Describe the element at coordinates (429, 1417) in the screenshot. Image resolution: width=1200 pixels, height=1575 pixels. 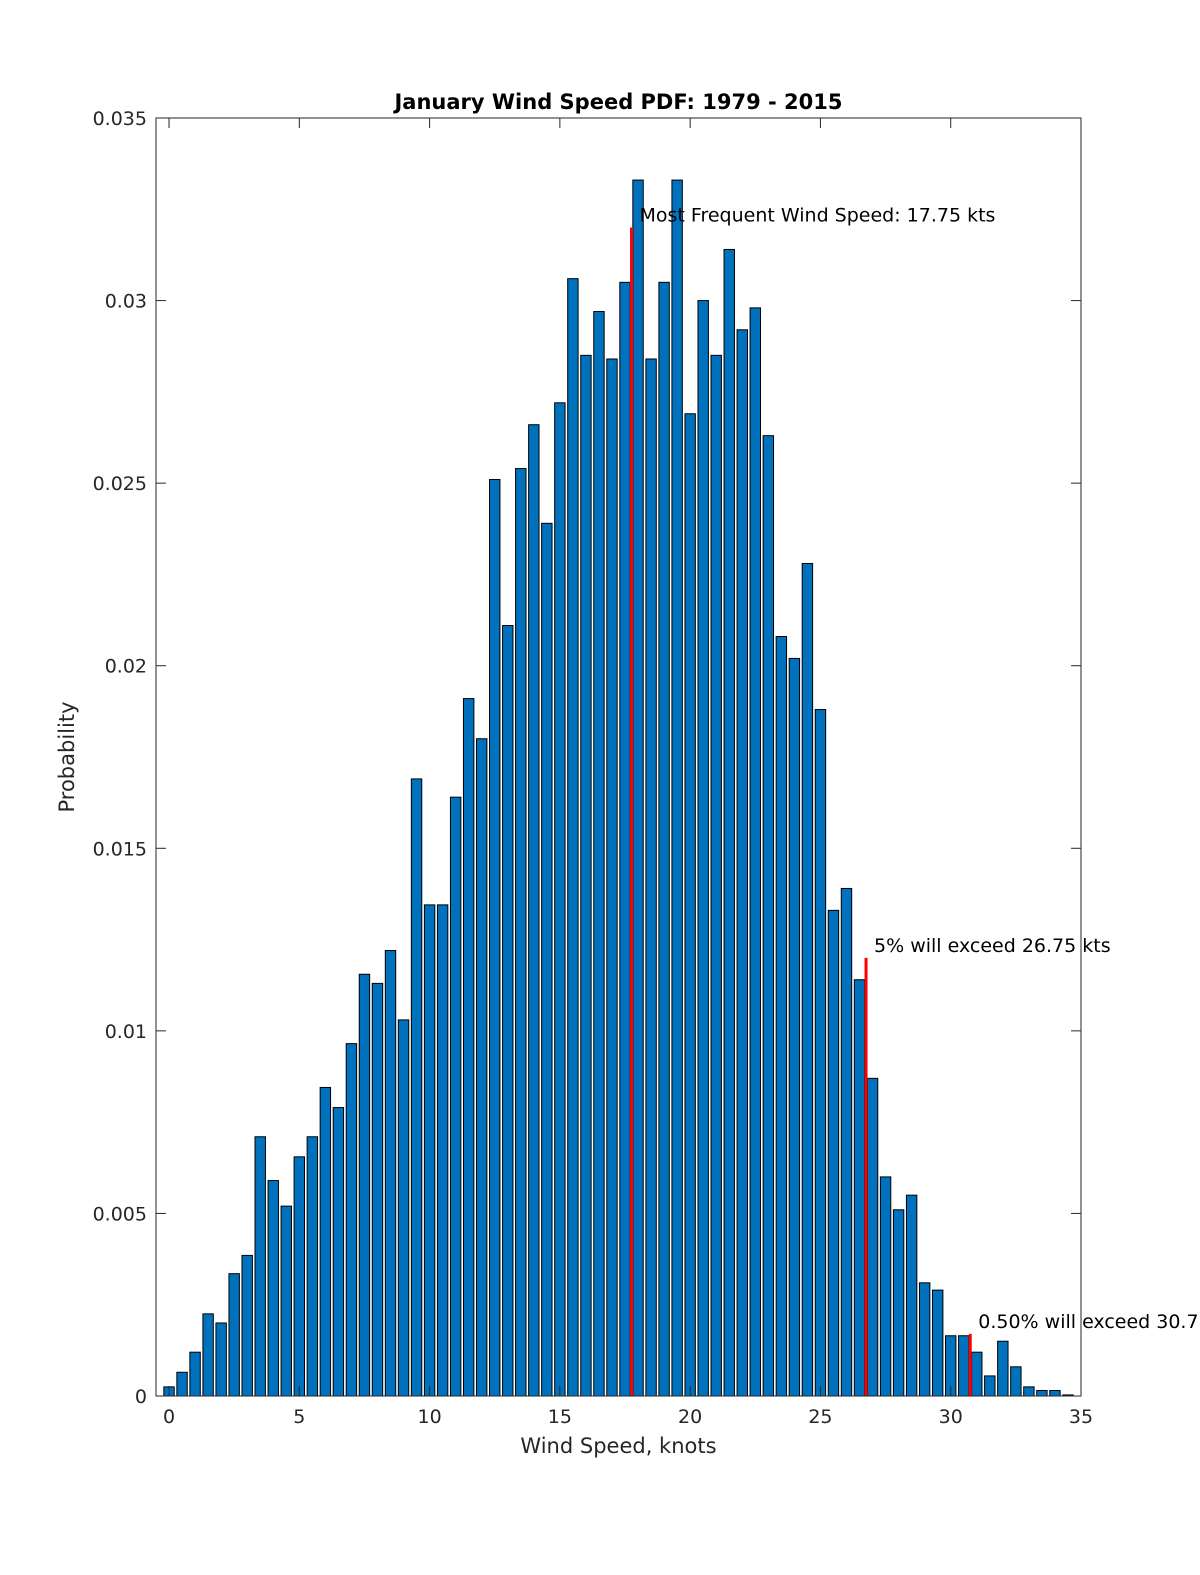
I see `x-tick-label: 10` at that location.